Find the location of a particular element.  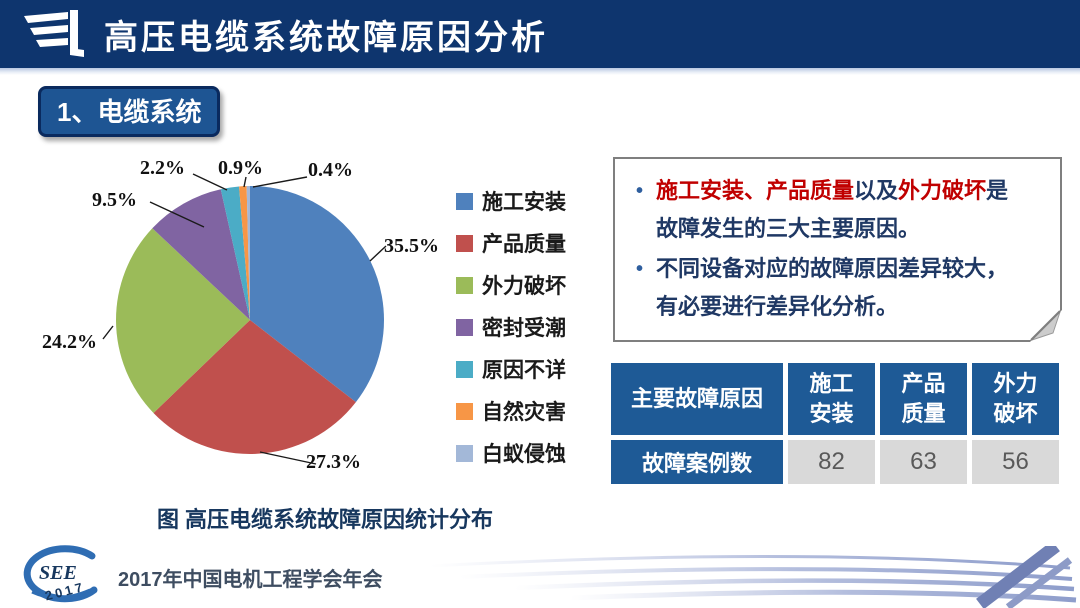

col-header-line: 产品 is located at coordinates (923, 383).